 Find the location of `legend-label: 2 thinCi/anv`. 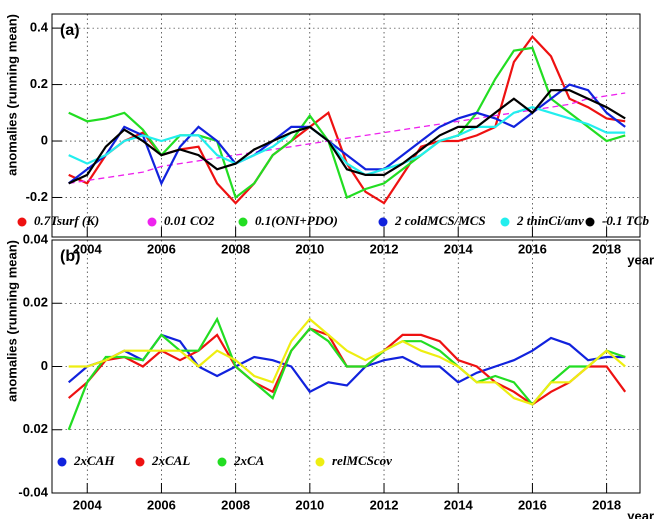

legend-label: 2 thinCi/anv is located at coordinates (550, 220).